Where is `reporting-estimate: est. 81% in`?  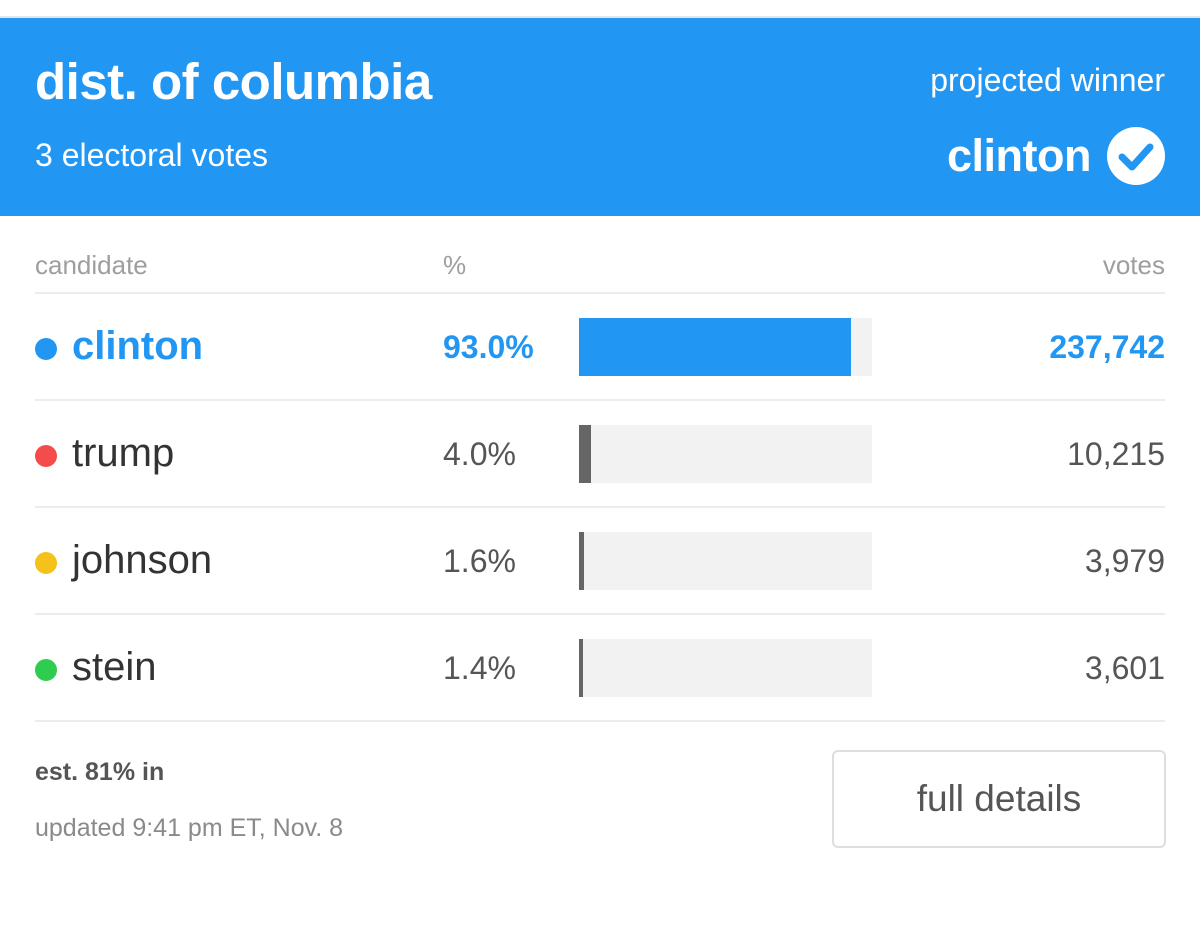
reporting-estimate: est. 81% in is located at coordinates (100, 772).